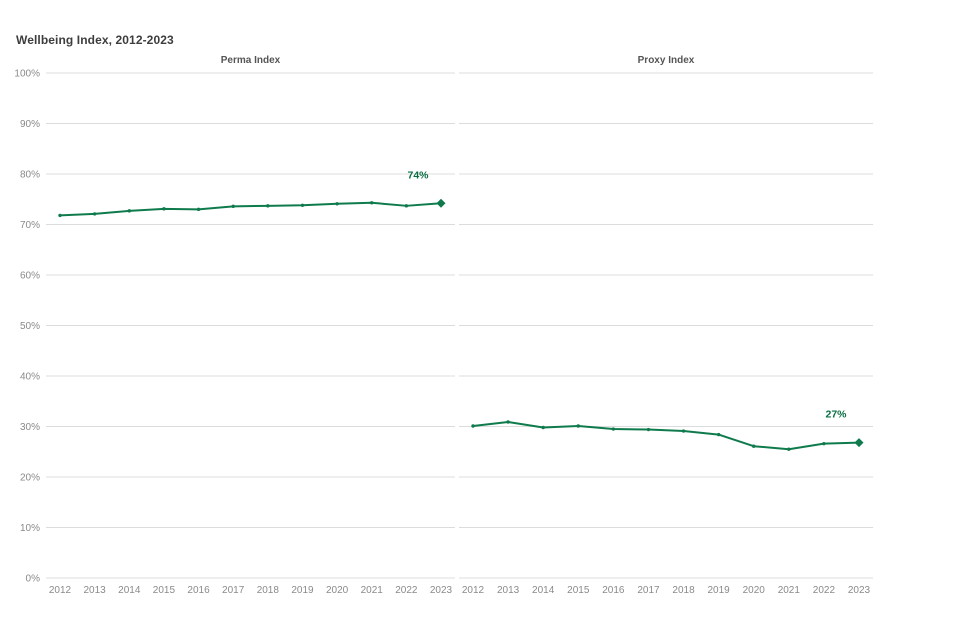 This screenshot has width=960, height=640. Describe the element at coordinates (666, 60) in the screenshot. I see `panel-title-proxy-index: Proxy Index` at that location.